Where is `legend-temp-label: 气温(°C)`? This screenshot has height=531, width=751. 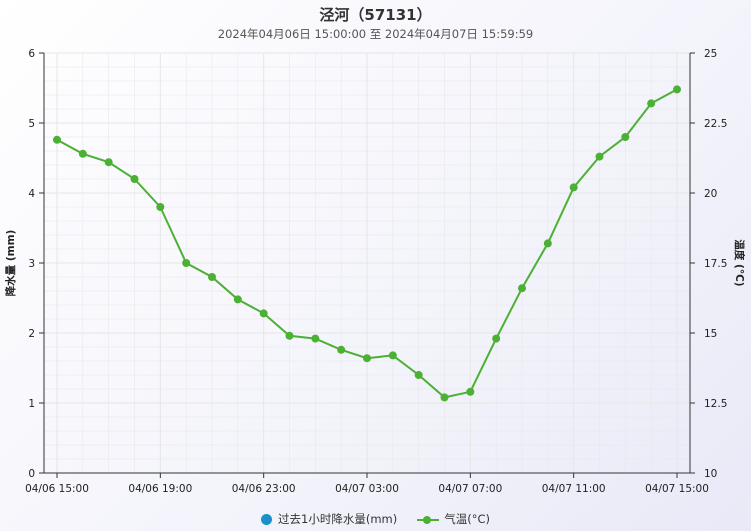 legend-temp-label: 气温(°C) is located at coordinates (467, 519).